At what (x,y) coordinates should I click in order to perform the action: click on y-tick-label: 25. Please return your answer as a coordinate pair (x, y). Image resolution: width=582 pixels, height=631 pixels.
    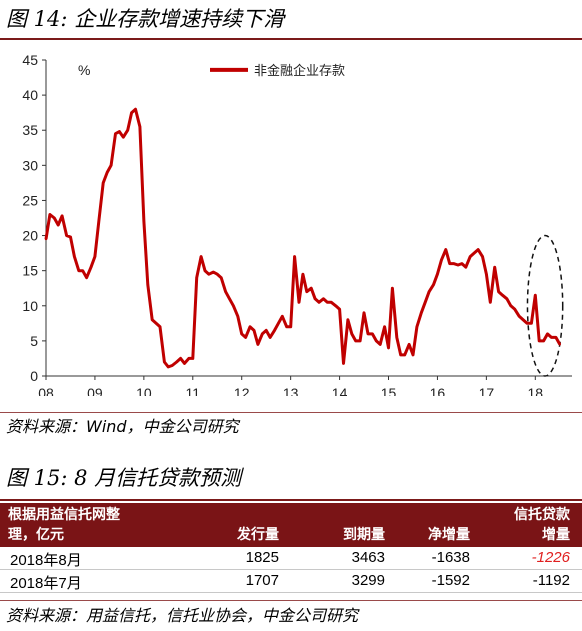
    Looking at the image, I should click on (30, 200).